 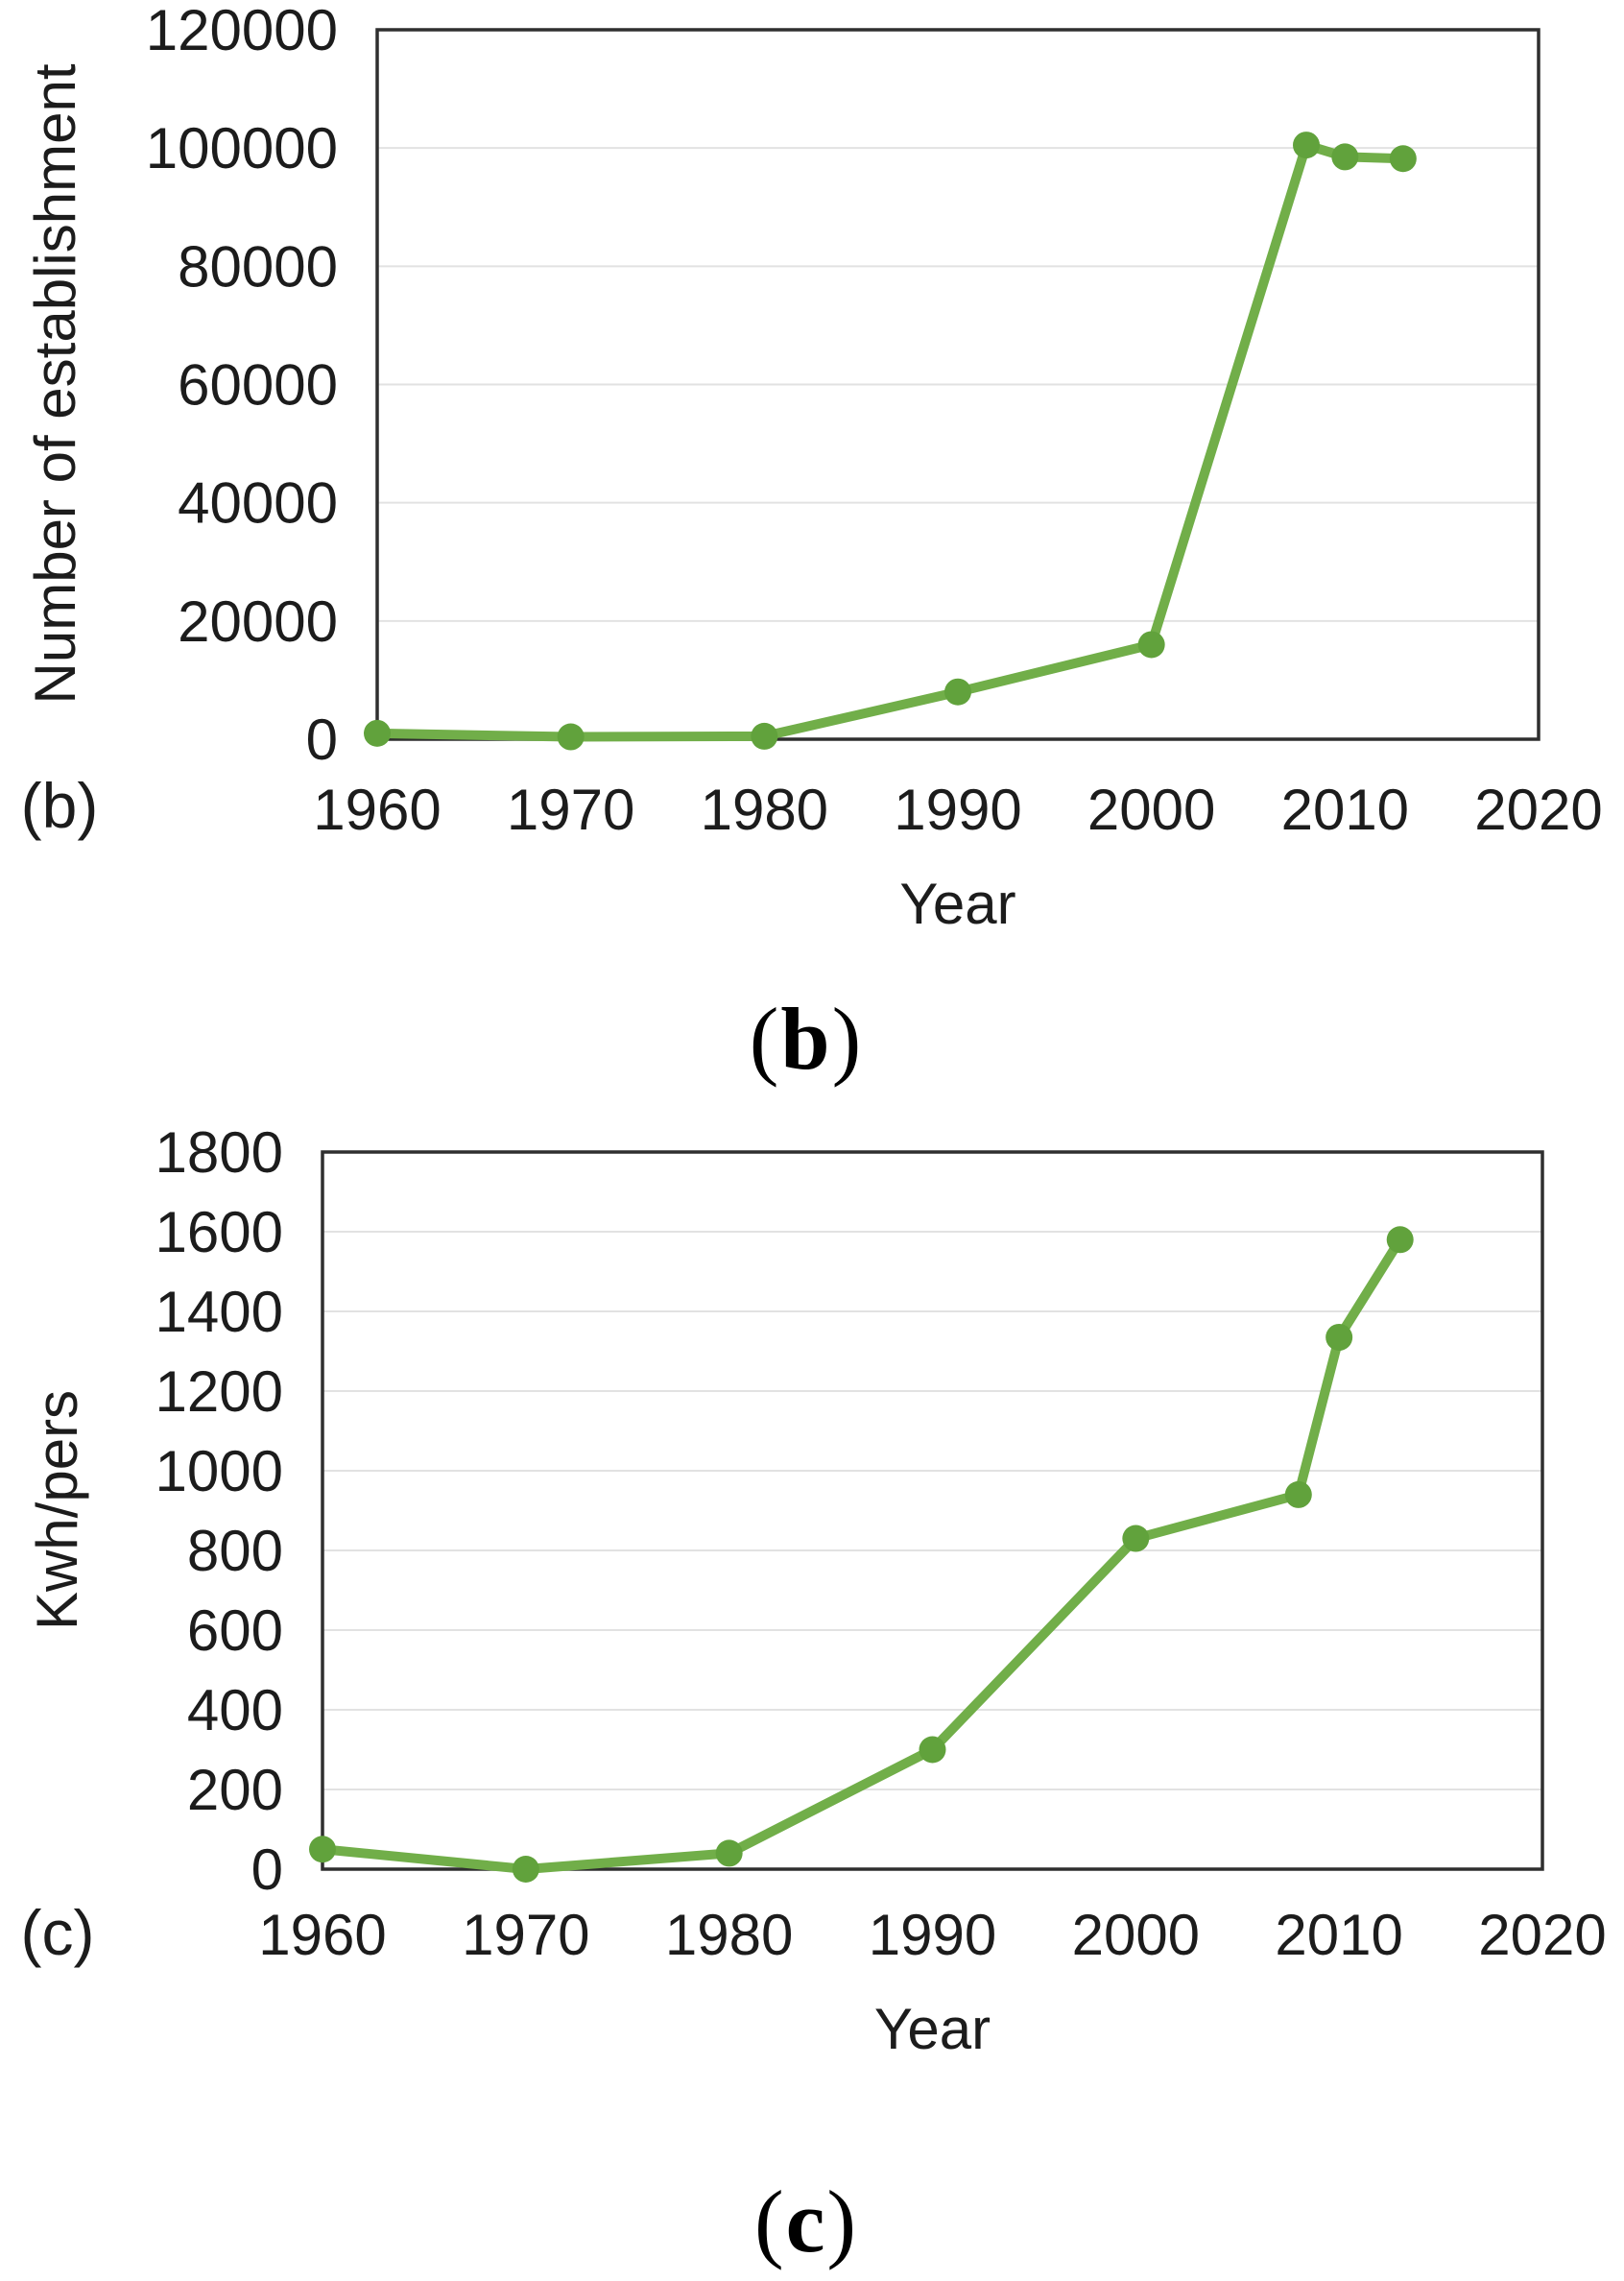 What do you see at coordinates (219, 1312) in the screenshot?
I see `y-tick-label: 1400` at bounding box center [219, 1312].